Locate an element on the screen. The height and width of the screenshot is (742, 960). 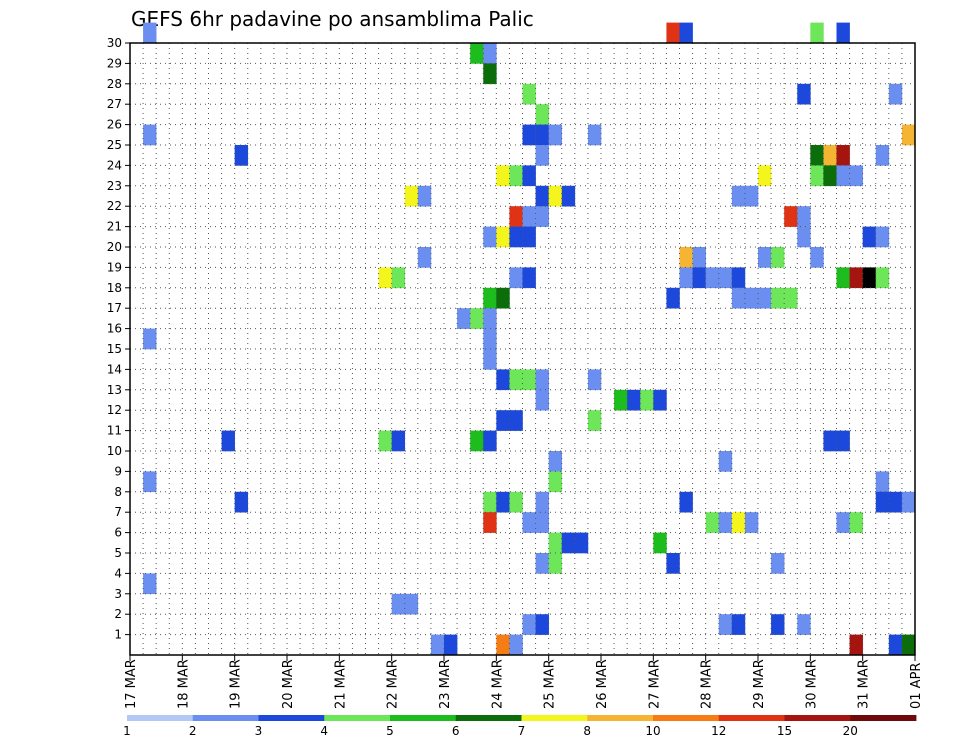
colorbar-label: 15 is located at coordinates (784, 731).